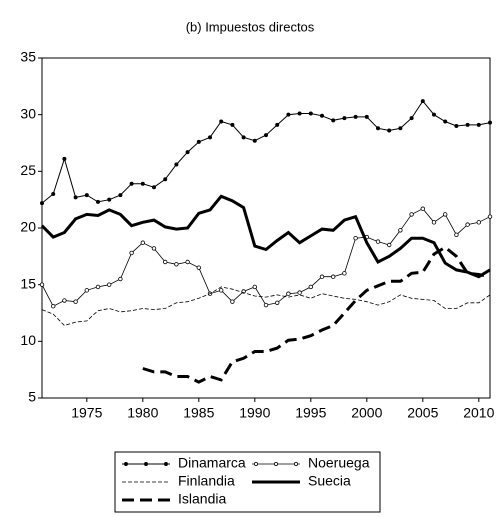 Image resolution: width=498 pixels, height=517 pixels. Describe the element at coordinates (206, 481) in the screenshot. I see `legend-label: Finlandia` at that location.